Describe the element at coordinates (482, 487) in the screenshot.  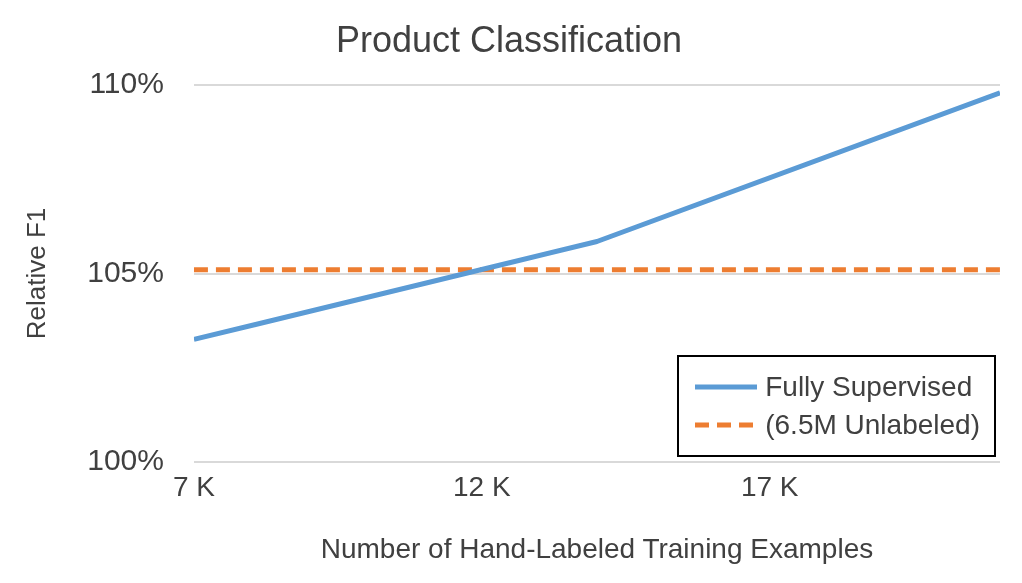
I see `x-tick-label: 12 K` at that location.